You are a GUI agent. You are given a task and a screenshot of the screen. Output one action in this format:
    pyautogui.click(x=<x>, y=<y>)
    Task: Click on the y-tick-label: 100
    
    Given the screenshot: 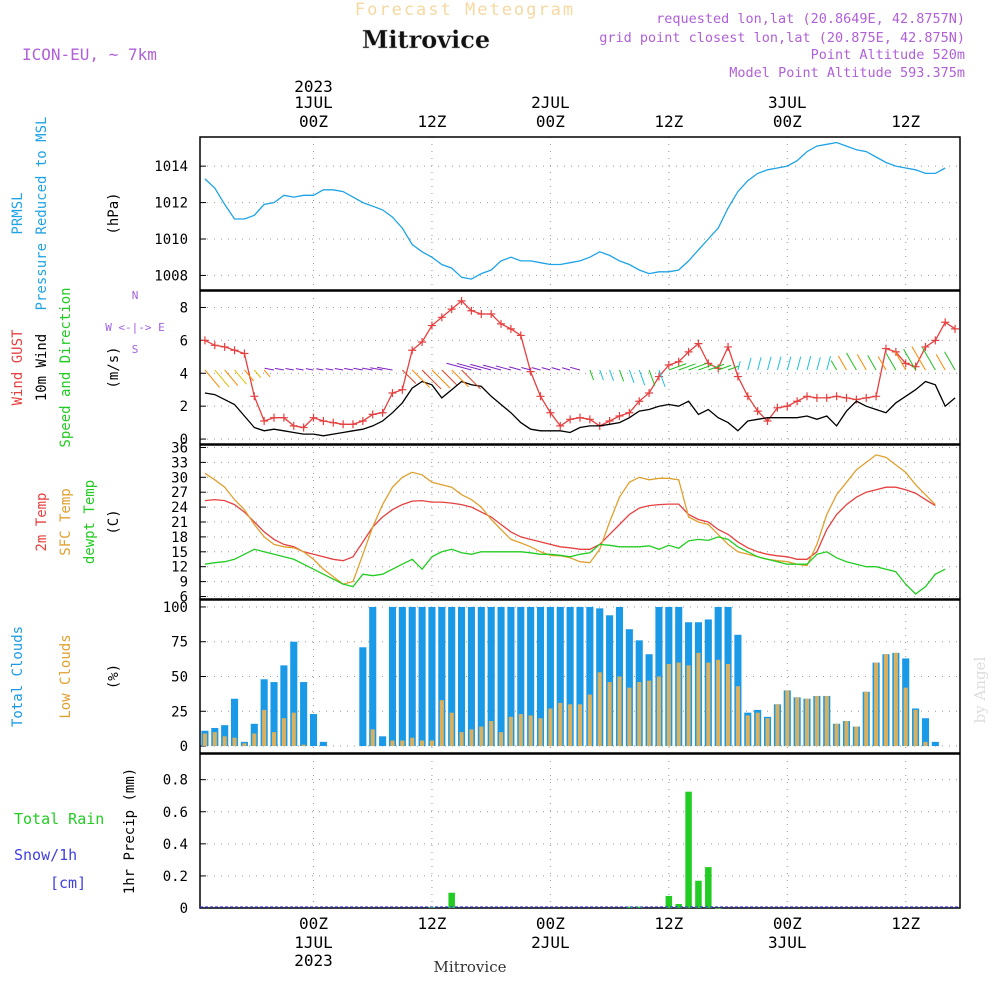 What is the action you would take?
    pyautogui.click(x=175, y=608)
    